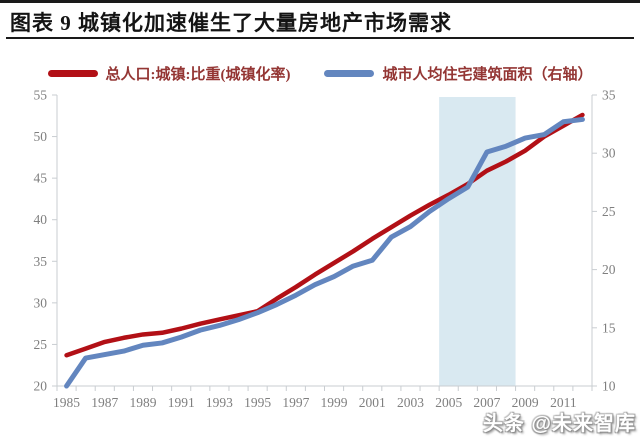 The width and height of the screenshot is (640, 440). What do you see at coordinates (525, 402) in the screenshot?
I see `x-axis-tick-label: 2009` at bounding box center [525, 402].